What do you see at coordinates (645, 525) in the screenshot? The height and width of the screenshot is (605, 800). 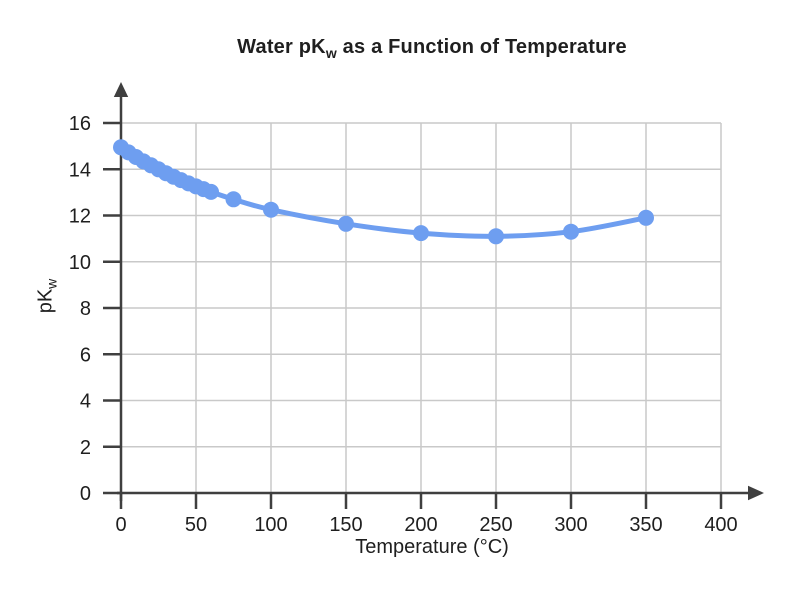 I see `x-tick-label: 350` at bounding box center [645, 525].